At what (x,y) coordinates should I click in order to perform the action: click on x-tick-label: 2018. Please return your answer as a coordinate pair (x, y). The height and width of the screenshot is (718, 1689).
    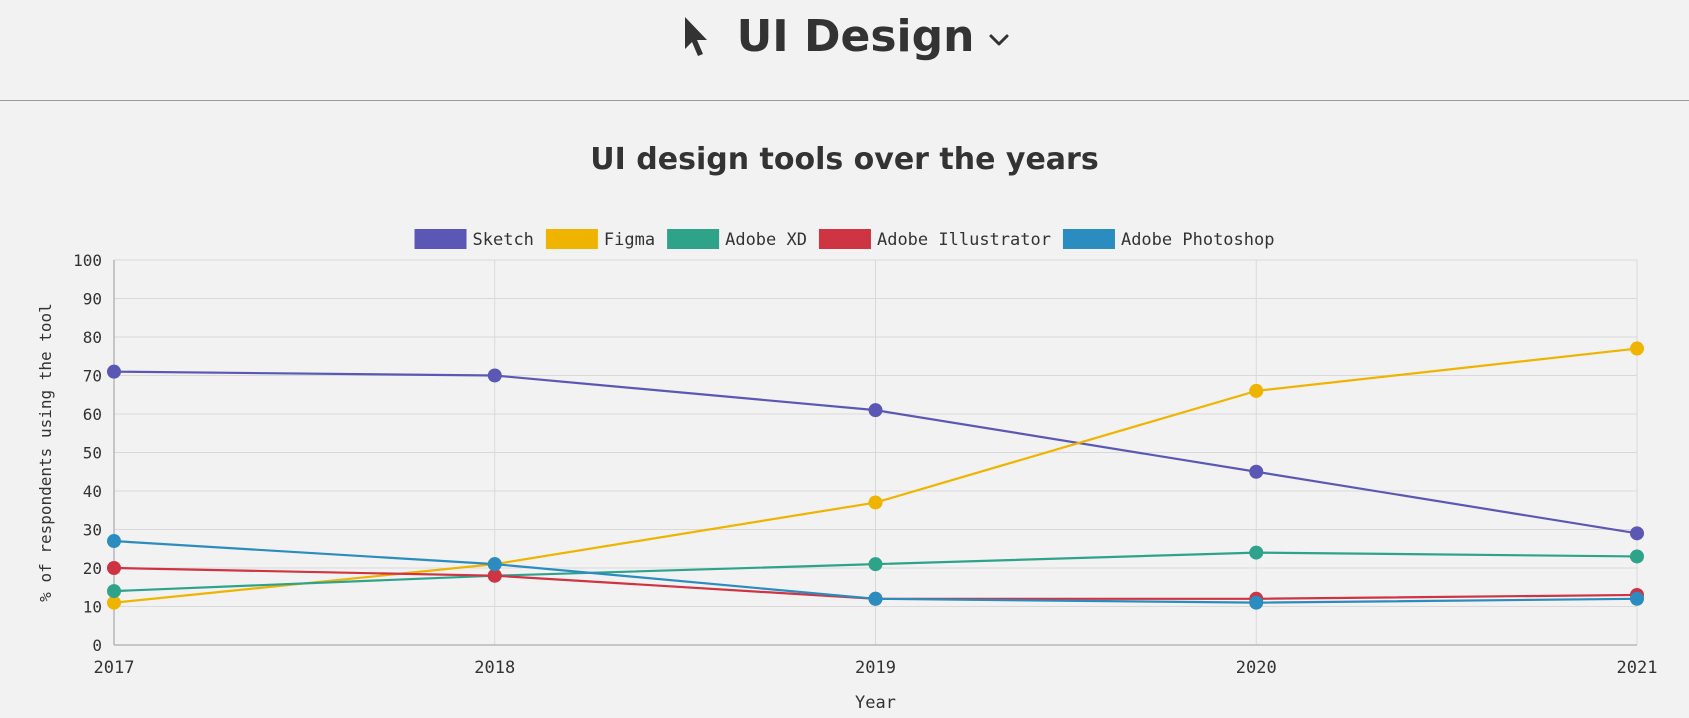
    Looking at the image, I should click on (494, 668).